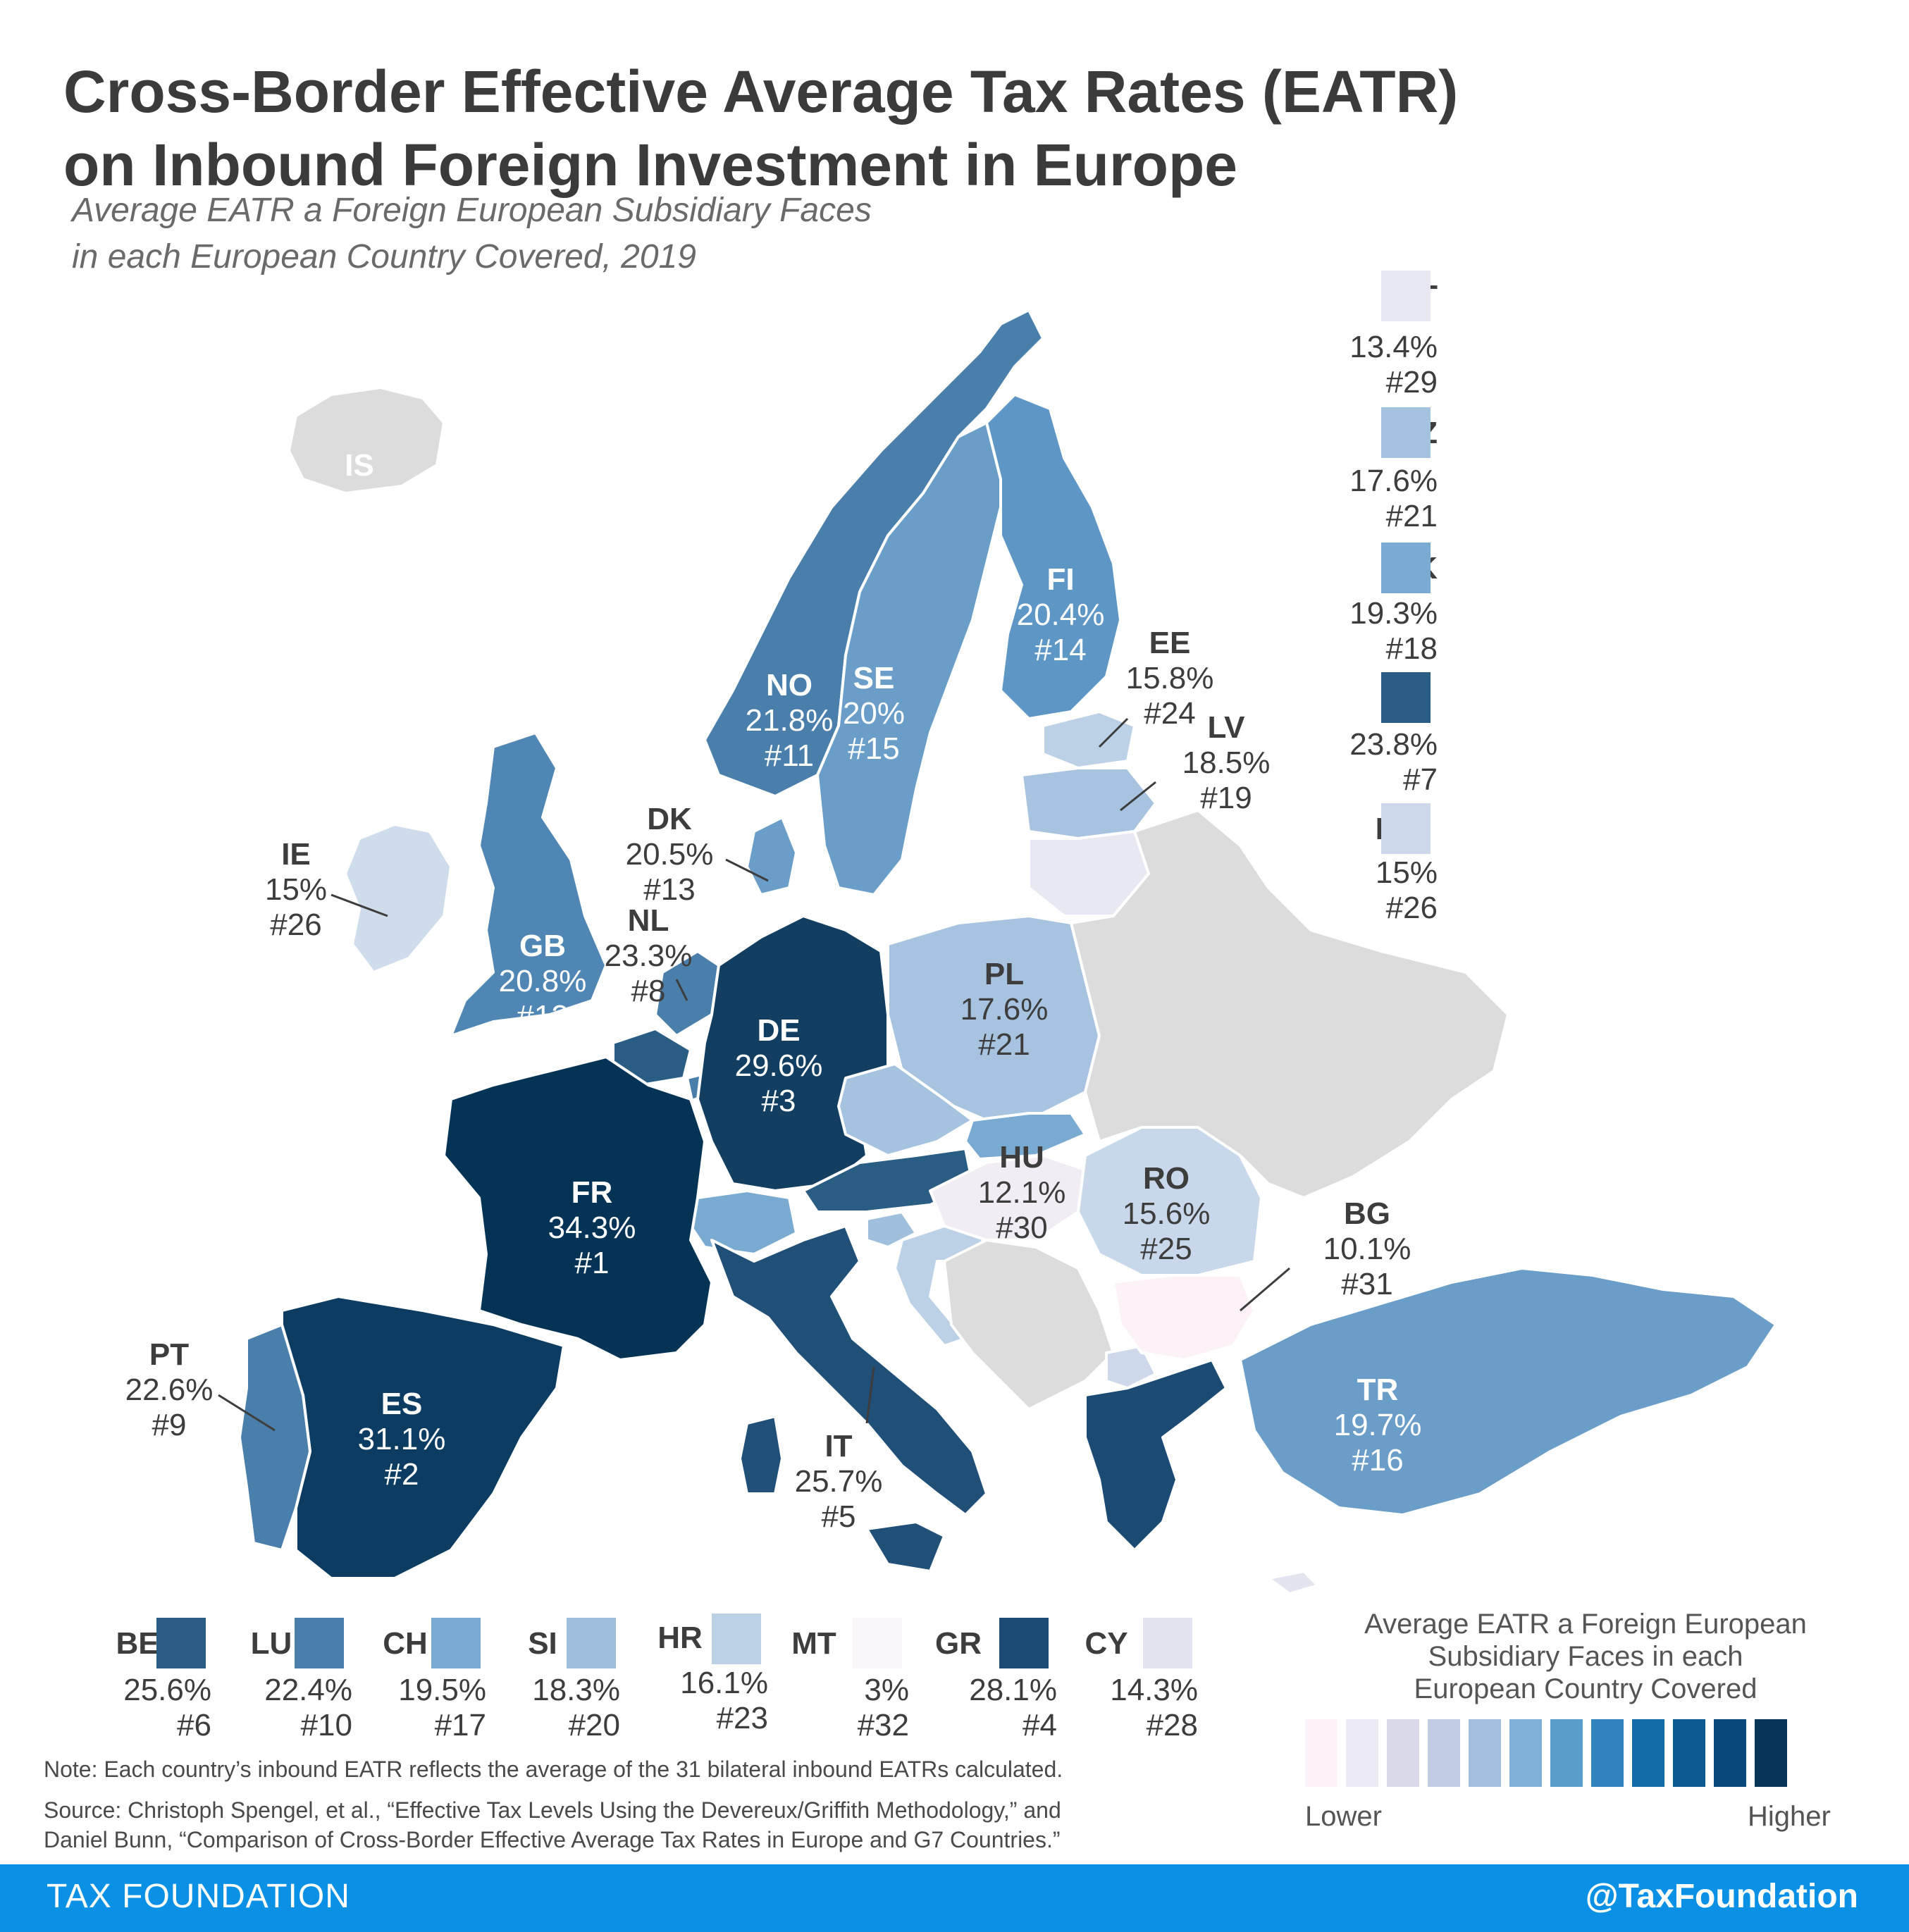 Image resolution: width=1909 pixels, height=1932 pixels. What do you see at coordinates (778, 1101) in the screenshot?
I see `label-rank: #3` at bounding box center [778, 1101].